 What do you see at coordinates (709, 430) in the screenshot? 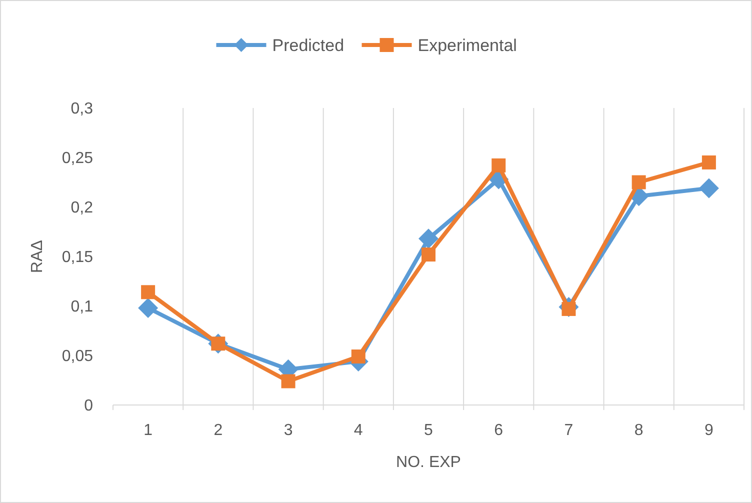
I see `x-tick-label: 9` at bounding box center [709, 430].